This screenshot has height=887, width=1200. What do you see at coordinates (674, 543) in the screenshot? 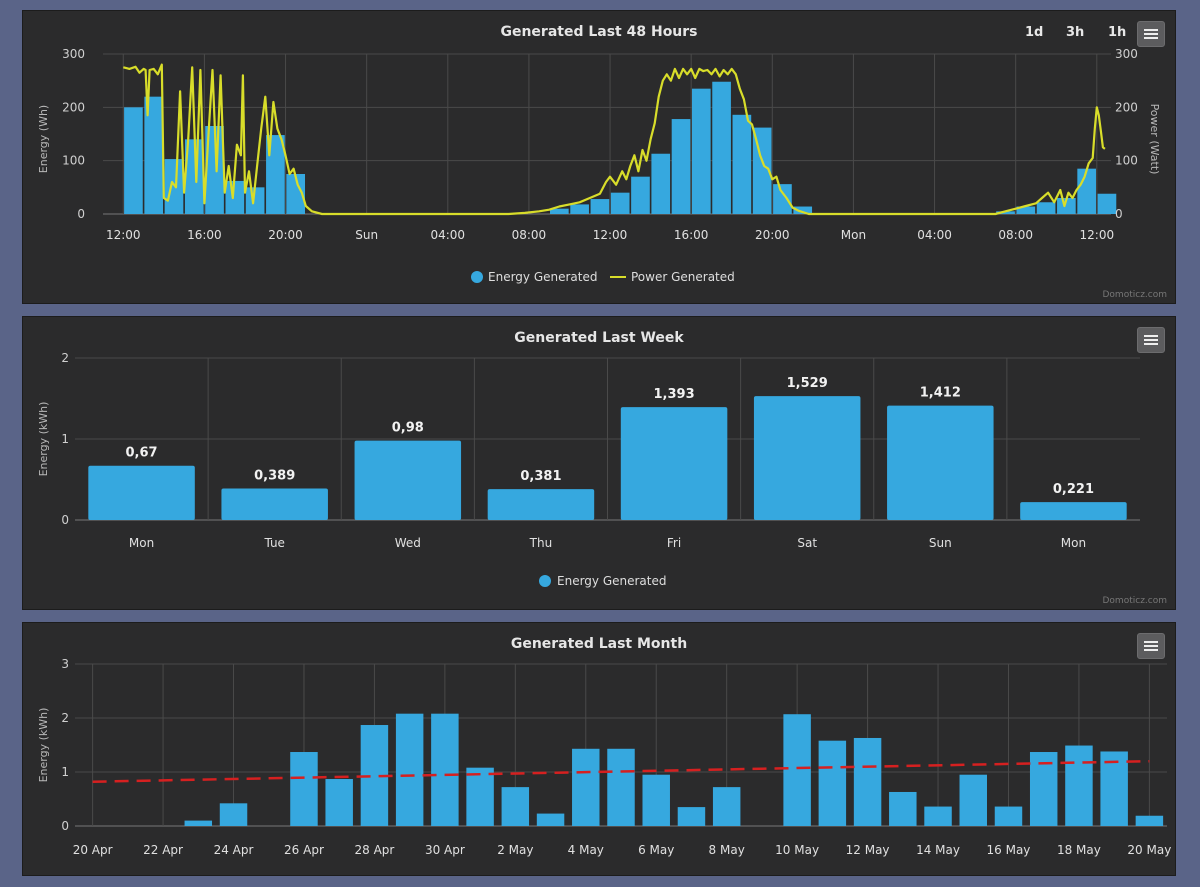
I see `x-tick-label: Fri` at bounding box center [674, 543].